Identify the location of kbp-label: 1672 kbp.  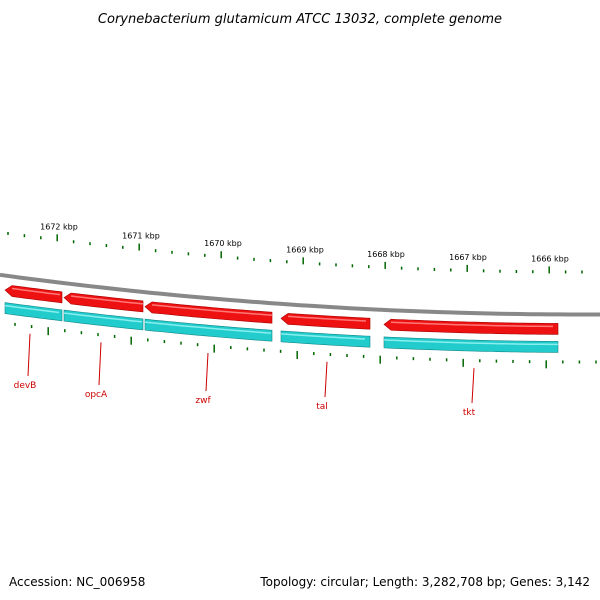
(59, 226).